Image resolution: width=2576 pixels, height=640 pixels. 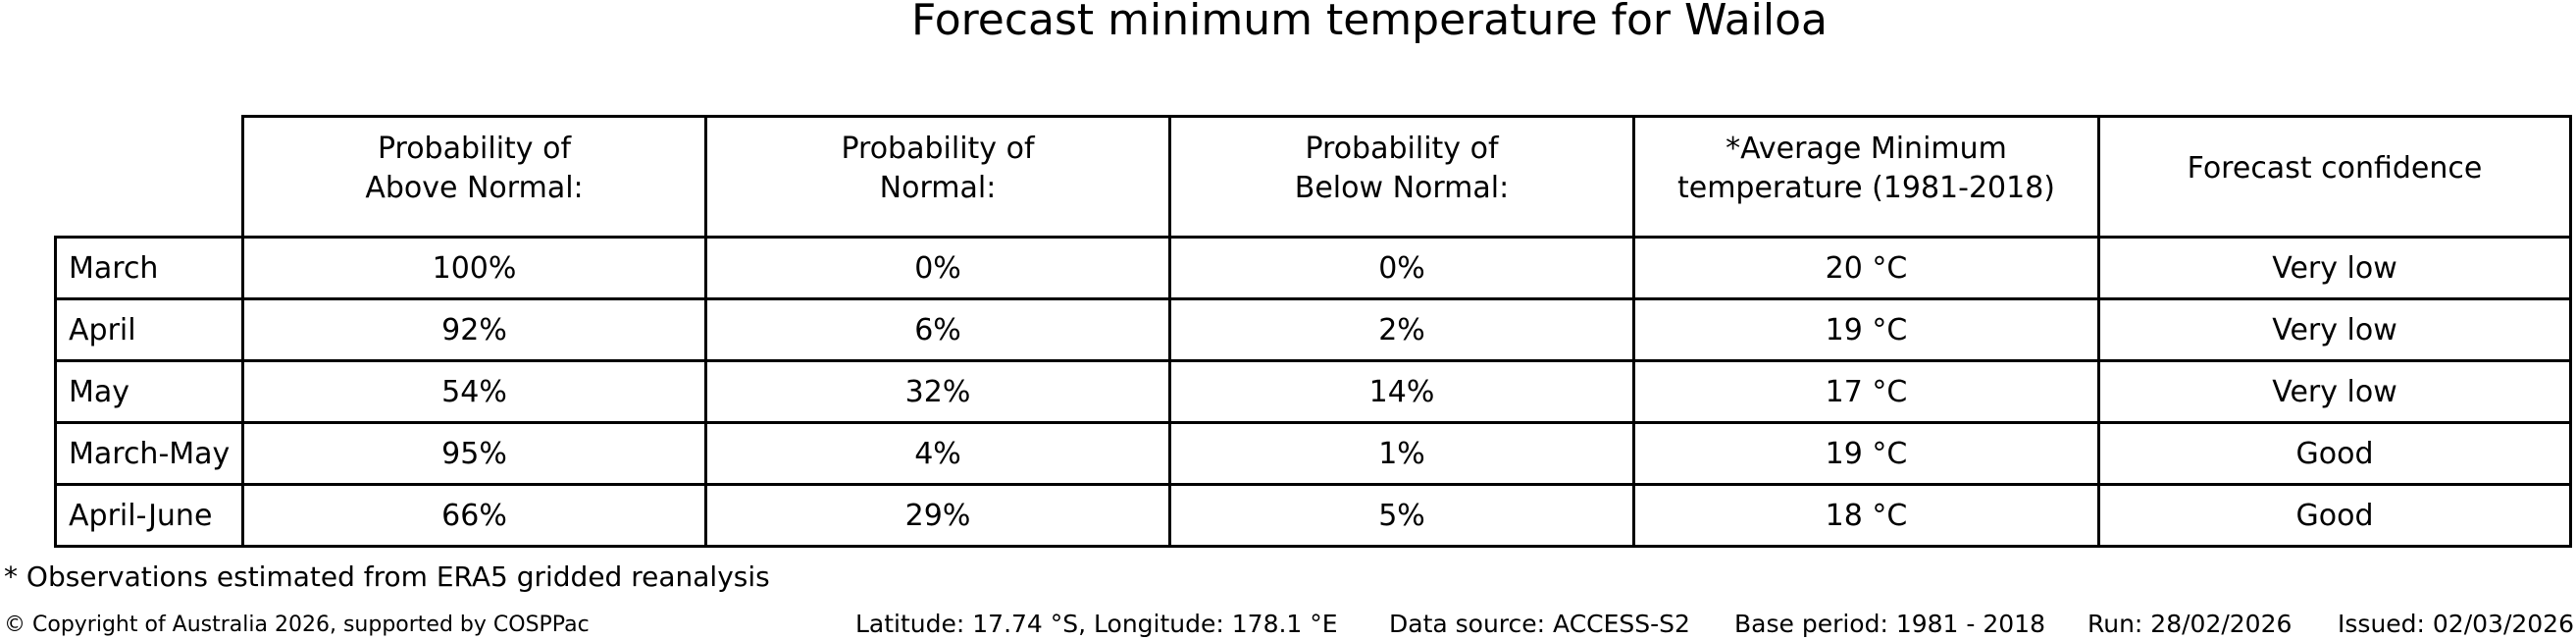 What do you see at coordinates (474, 268) in the screenshot?
I see `cell-above-normal: 100%` at bounding box center [474, 268].